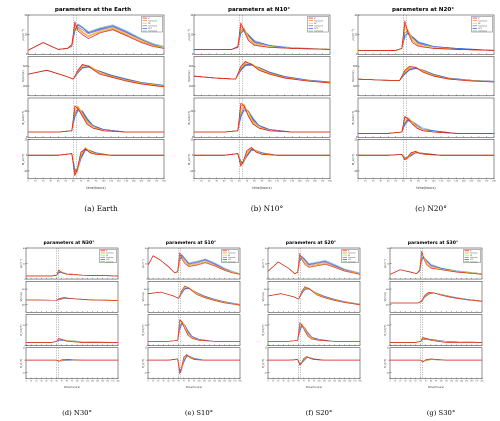 This screenshot has height=421, width=500. Describe the element at coordinates (433, 243) in the screenshot. I see `panel-title: parameters at S30°` at that location.